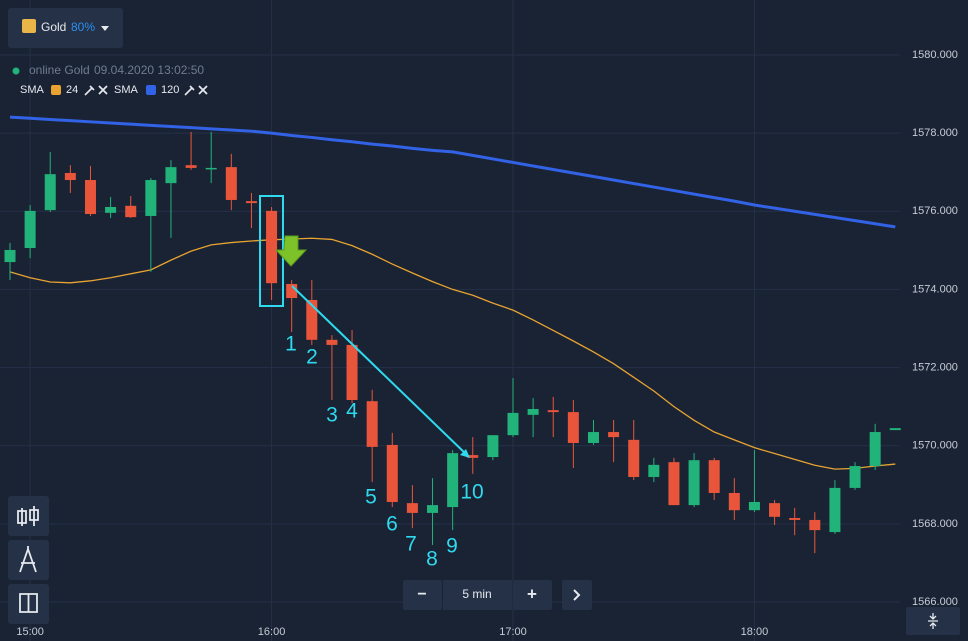  I want to click on trend-arrowhead, so click(465, 453).